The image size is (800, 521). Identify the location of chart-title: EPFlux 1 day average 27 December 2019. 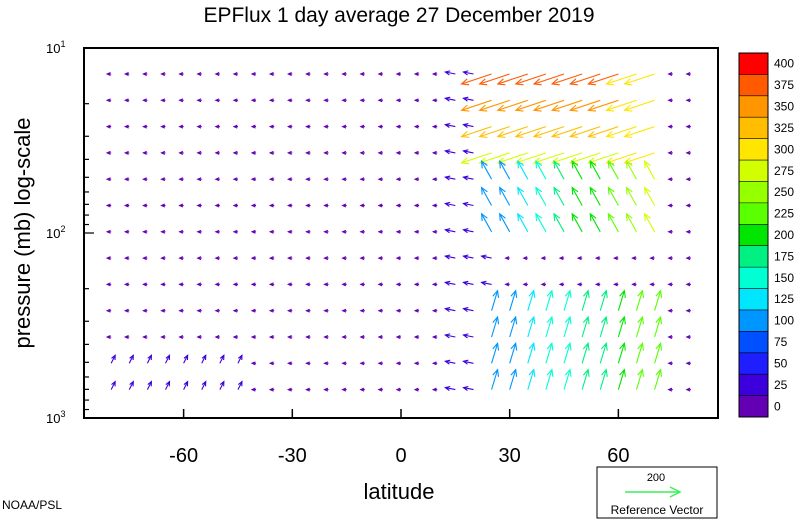
(398, 15).